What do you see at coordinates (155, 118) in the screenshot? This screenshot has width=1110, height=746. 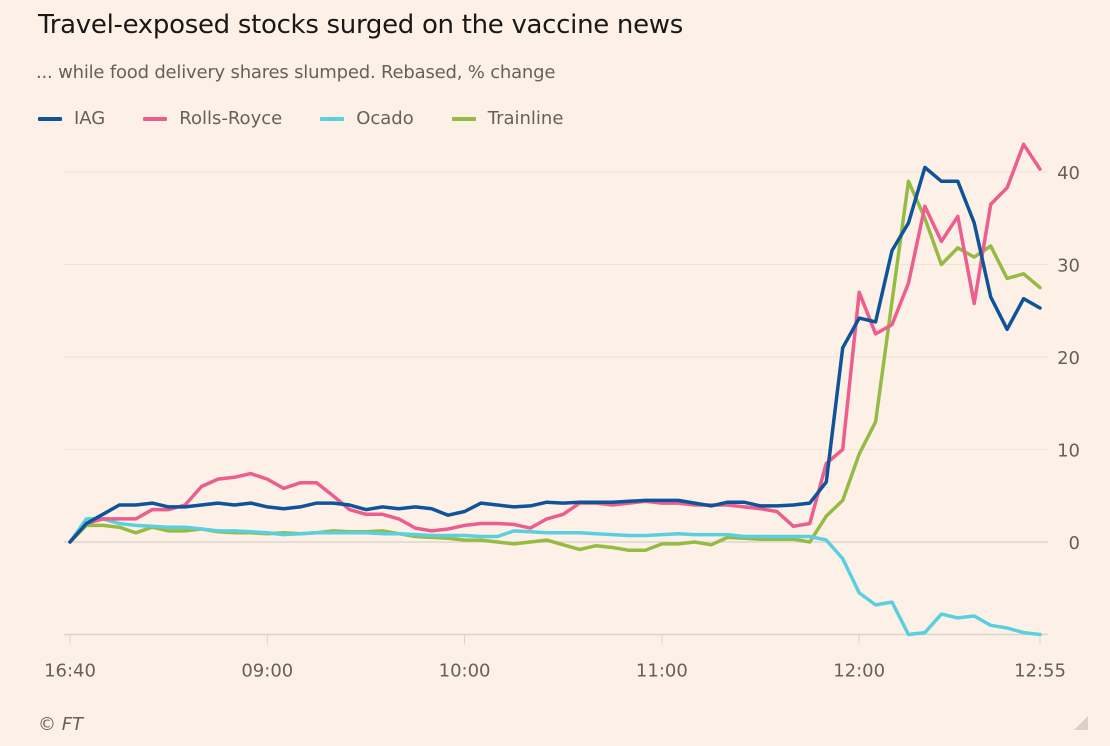 I see `legend-swatch-rolls-royce` at bounding box center [155, 118].